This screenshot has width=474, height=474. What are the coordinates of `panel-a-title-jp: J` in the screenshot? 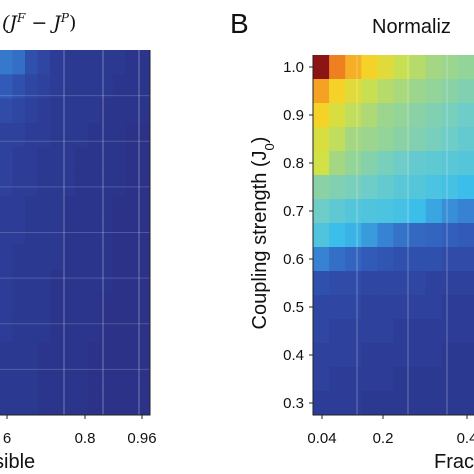 It's located at (55, 23).